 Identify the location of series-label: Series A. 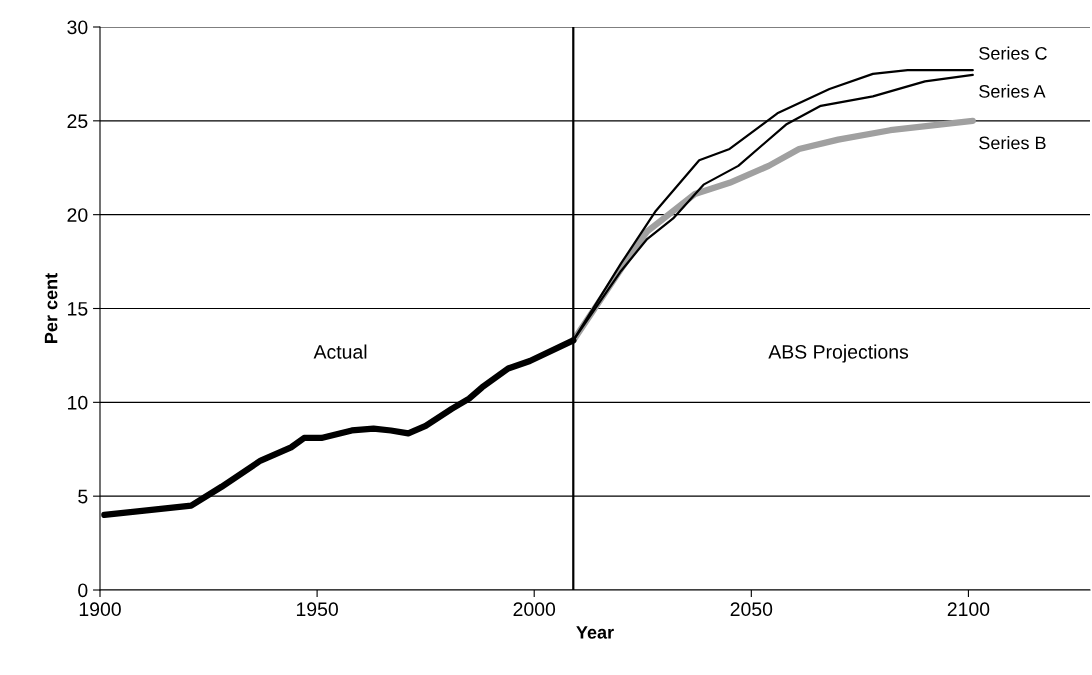
(1012, 91).